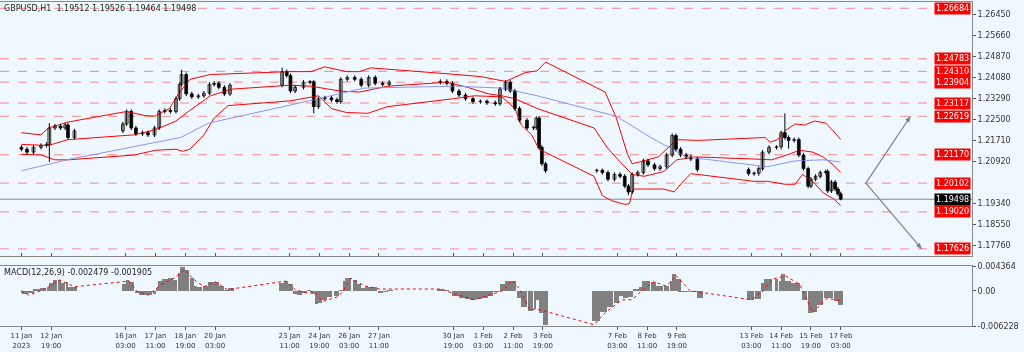 This screenshot has width=1024, height=352. I want to click on ref-line-label: 1.17626, so click(953, 248).